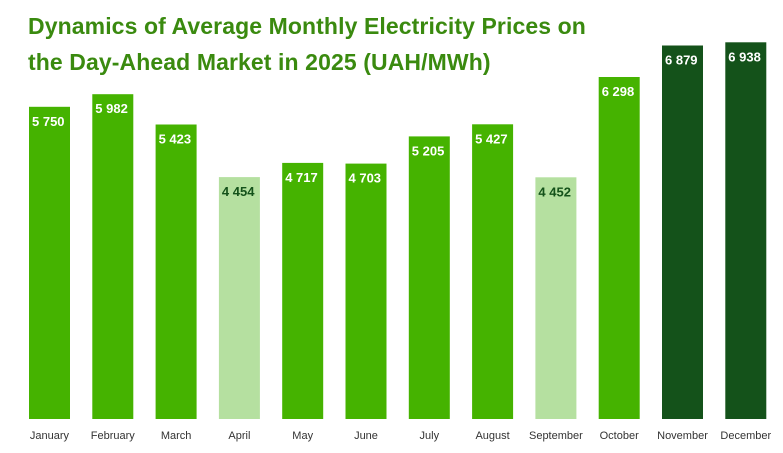 The width and height of the screenshot is (783, 453). Describe the element at coordinates (238, 191) in the screenshot. I see `bar-value-label: 4 454` at that location.